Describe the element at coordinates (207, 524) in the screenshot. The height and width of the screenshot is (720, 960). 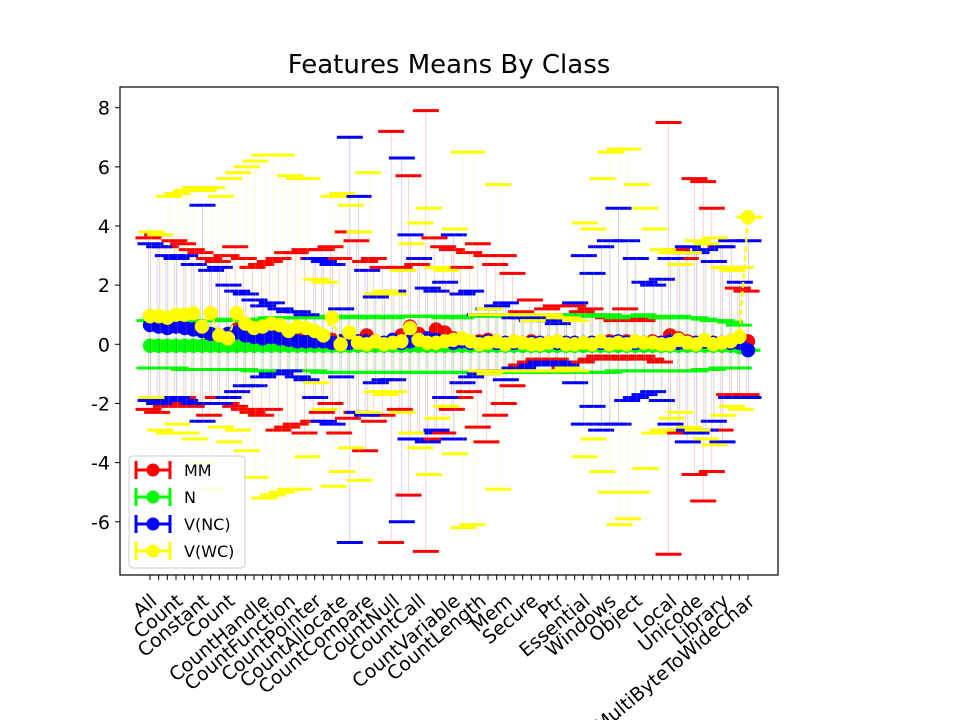
I see `legend-label: V(NC)` at that location.